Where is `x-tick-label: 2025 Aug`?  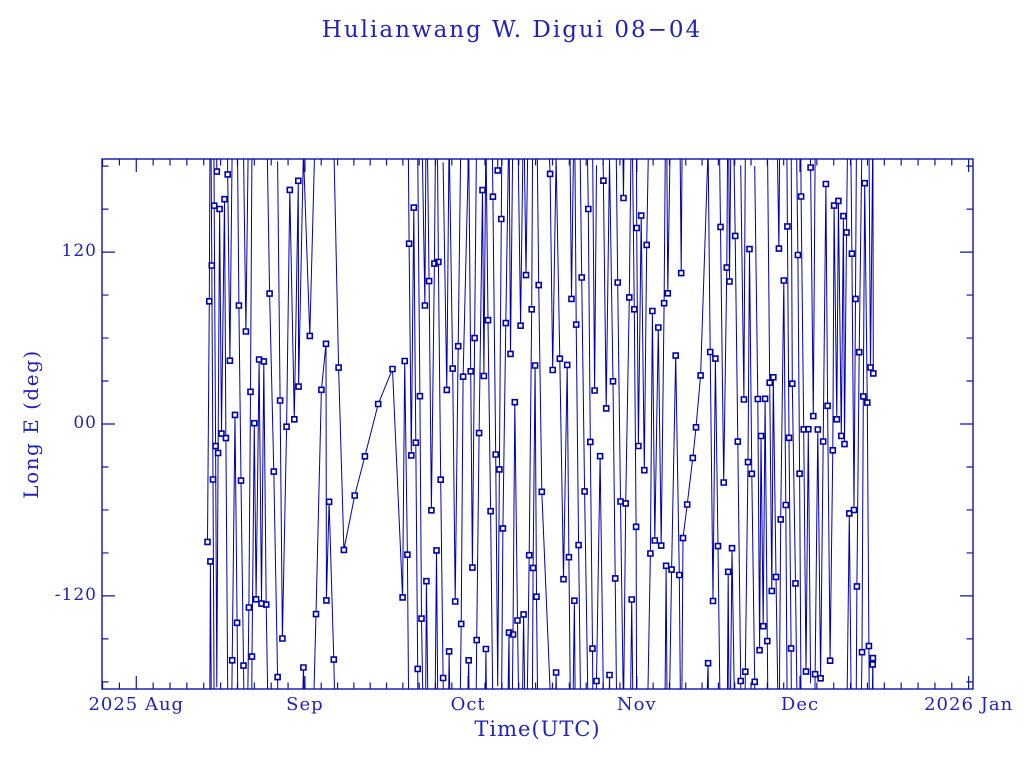 x-tick-label: 2025 Aug is located at coordinates (136, 704).